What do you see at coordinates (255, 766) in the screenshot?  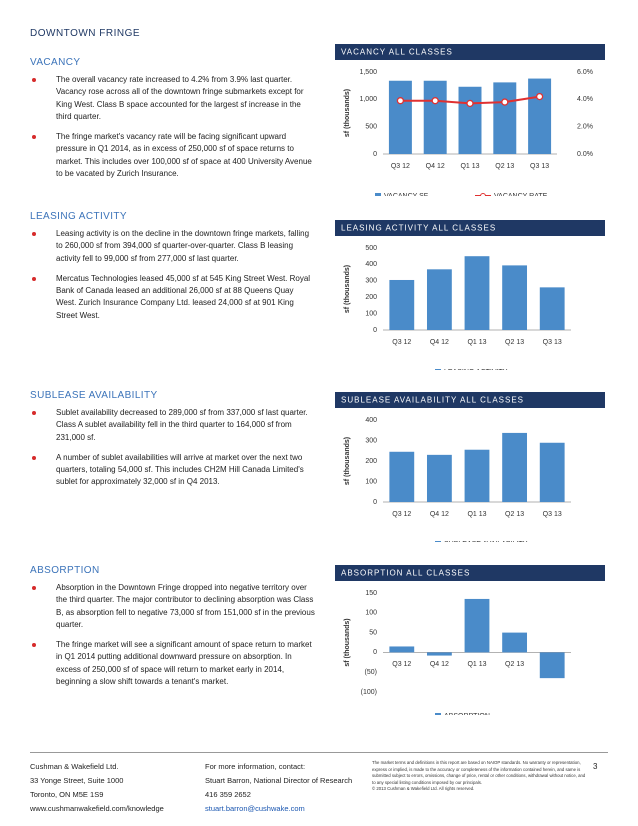 I see `footer-line: For more information, contact:` at bounding box center [255, 766].